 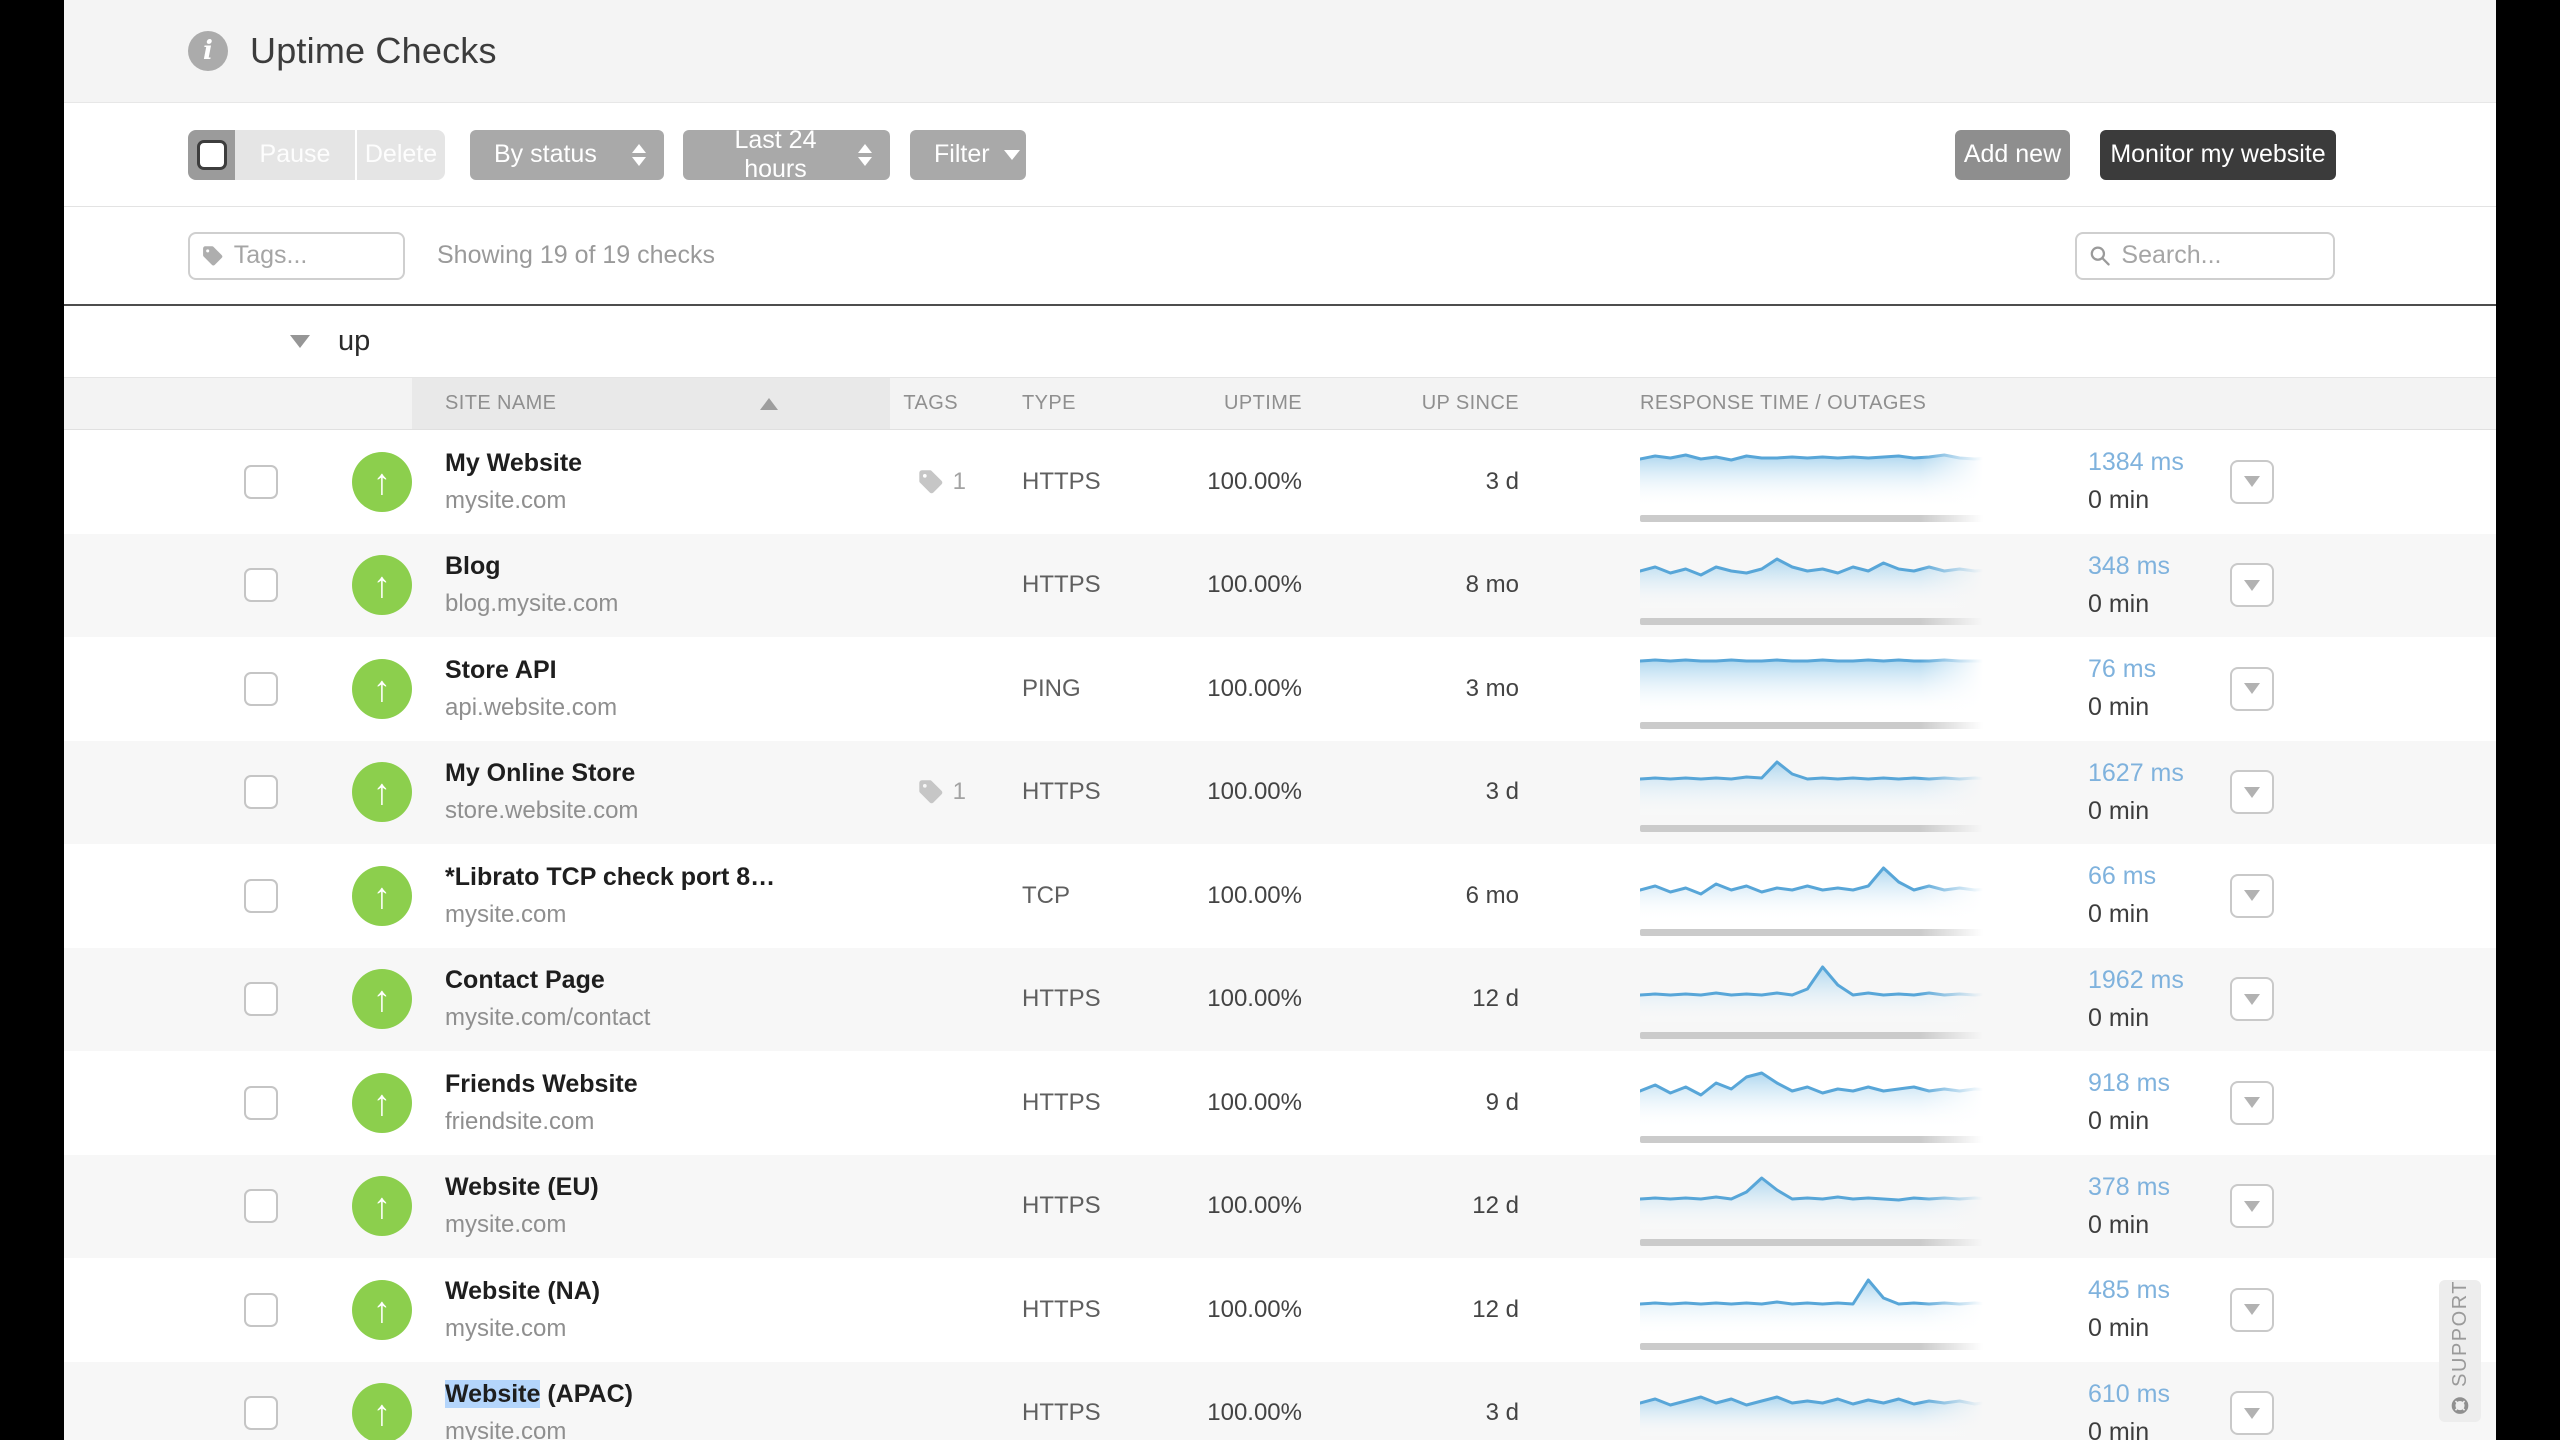 What do you see at coordinates (567, 154) in the screenshot?
I see `by-status-select: By status` at bounding box center [567, 154].